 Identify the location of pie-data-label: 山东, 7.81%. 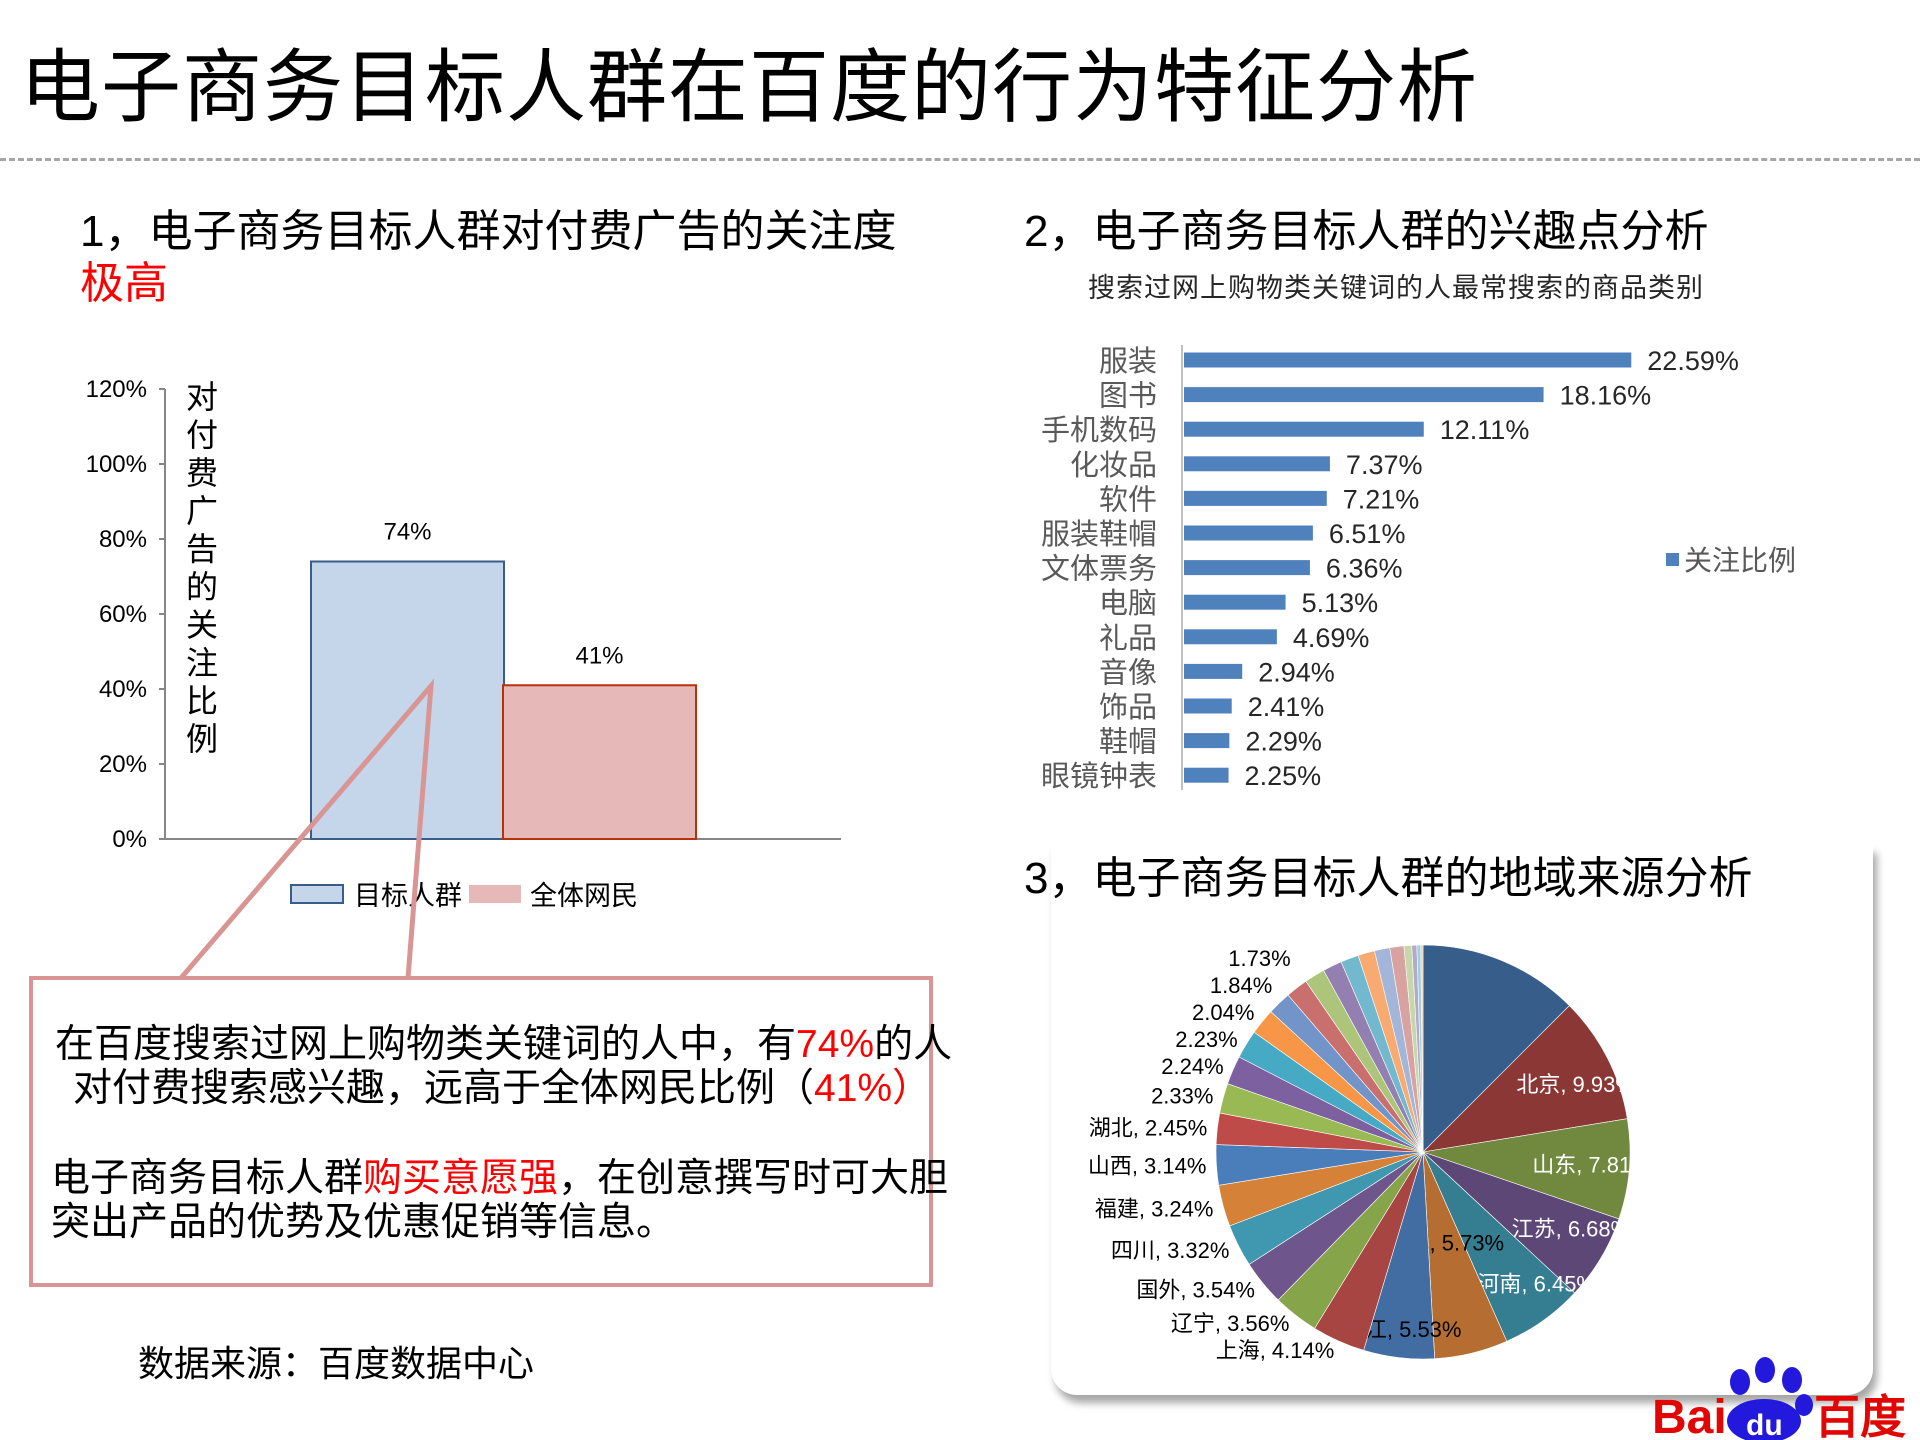
(1591, 1164).